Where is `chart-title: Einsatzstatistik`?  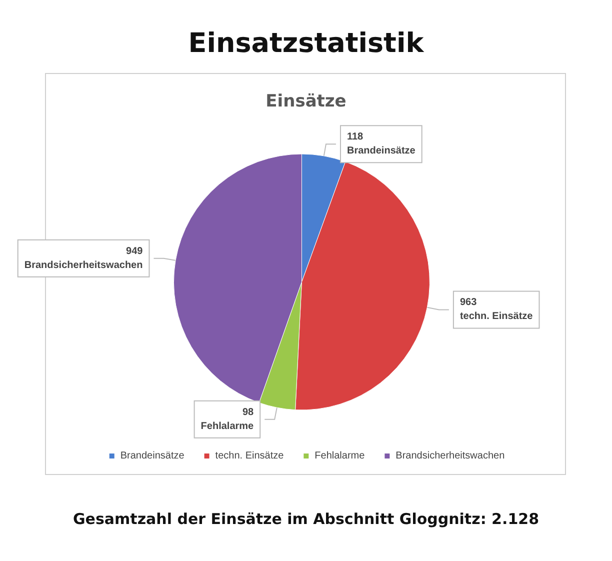
chart-title: Einsatzstatistik is located at coordinates (306, 43).